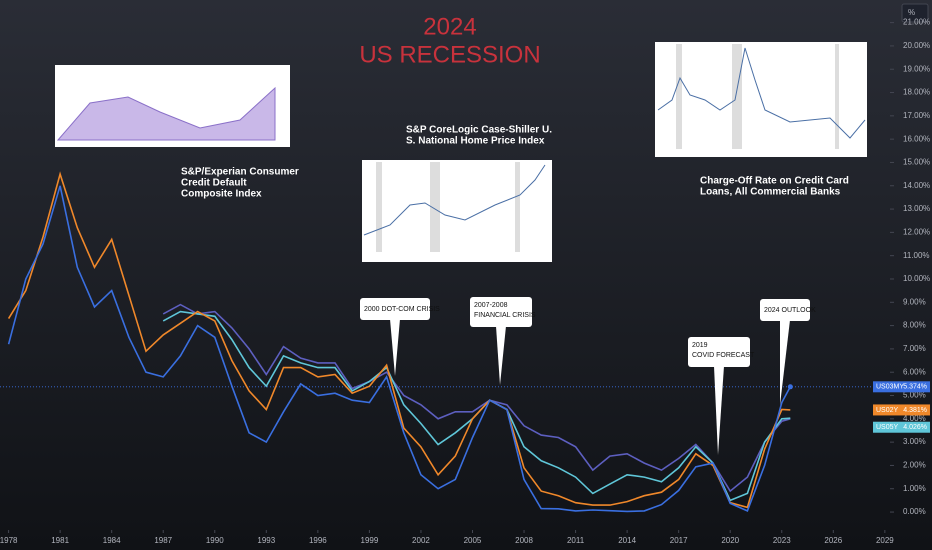  What do you see at coordinates (915, 427) in the screenshot?
I see `price-label-value: 4.026%` at bounding box center [915, 427].